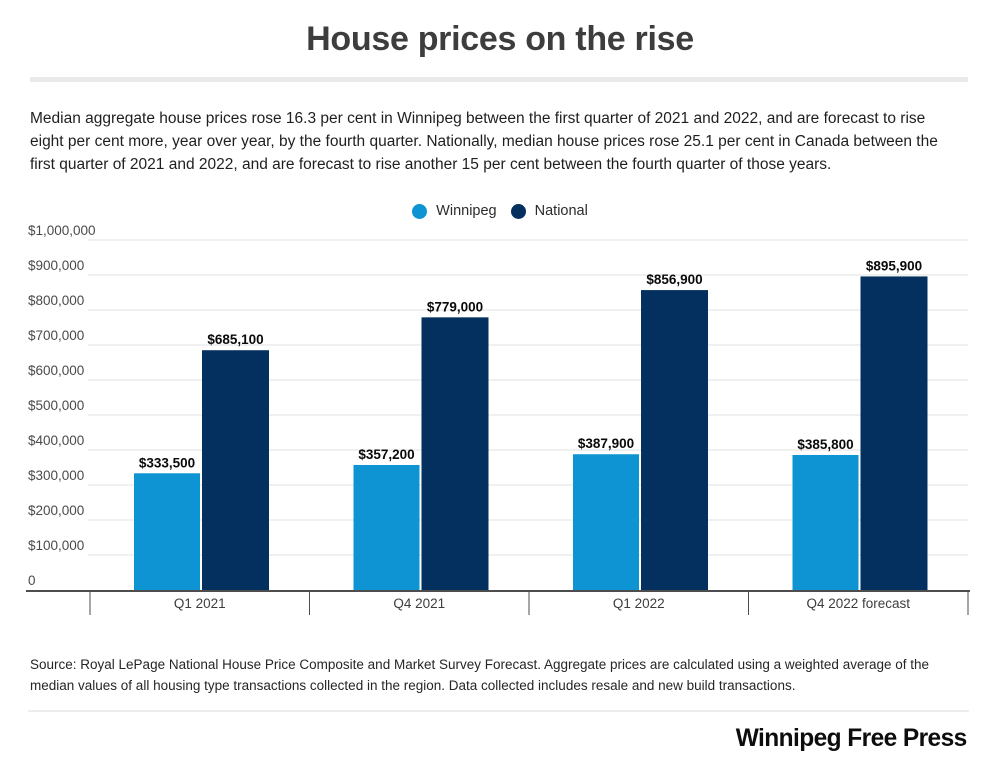 This screenshot has height=772, width=1000. Describe the element at coordinates (894, 433) in the screenshot. I see `bar-national-q4-2022-forecast` at that location.